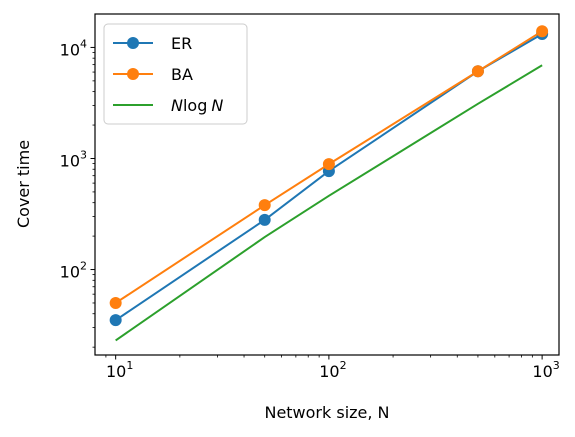  Describe the element at coordinates (23, 184) in the screenshot. I see `y-axis-label: Cover time` at that location.